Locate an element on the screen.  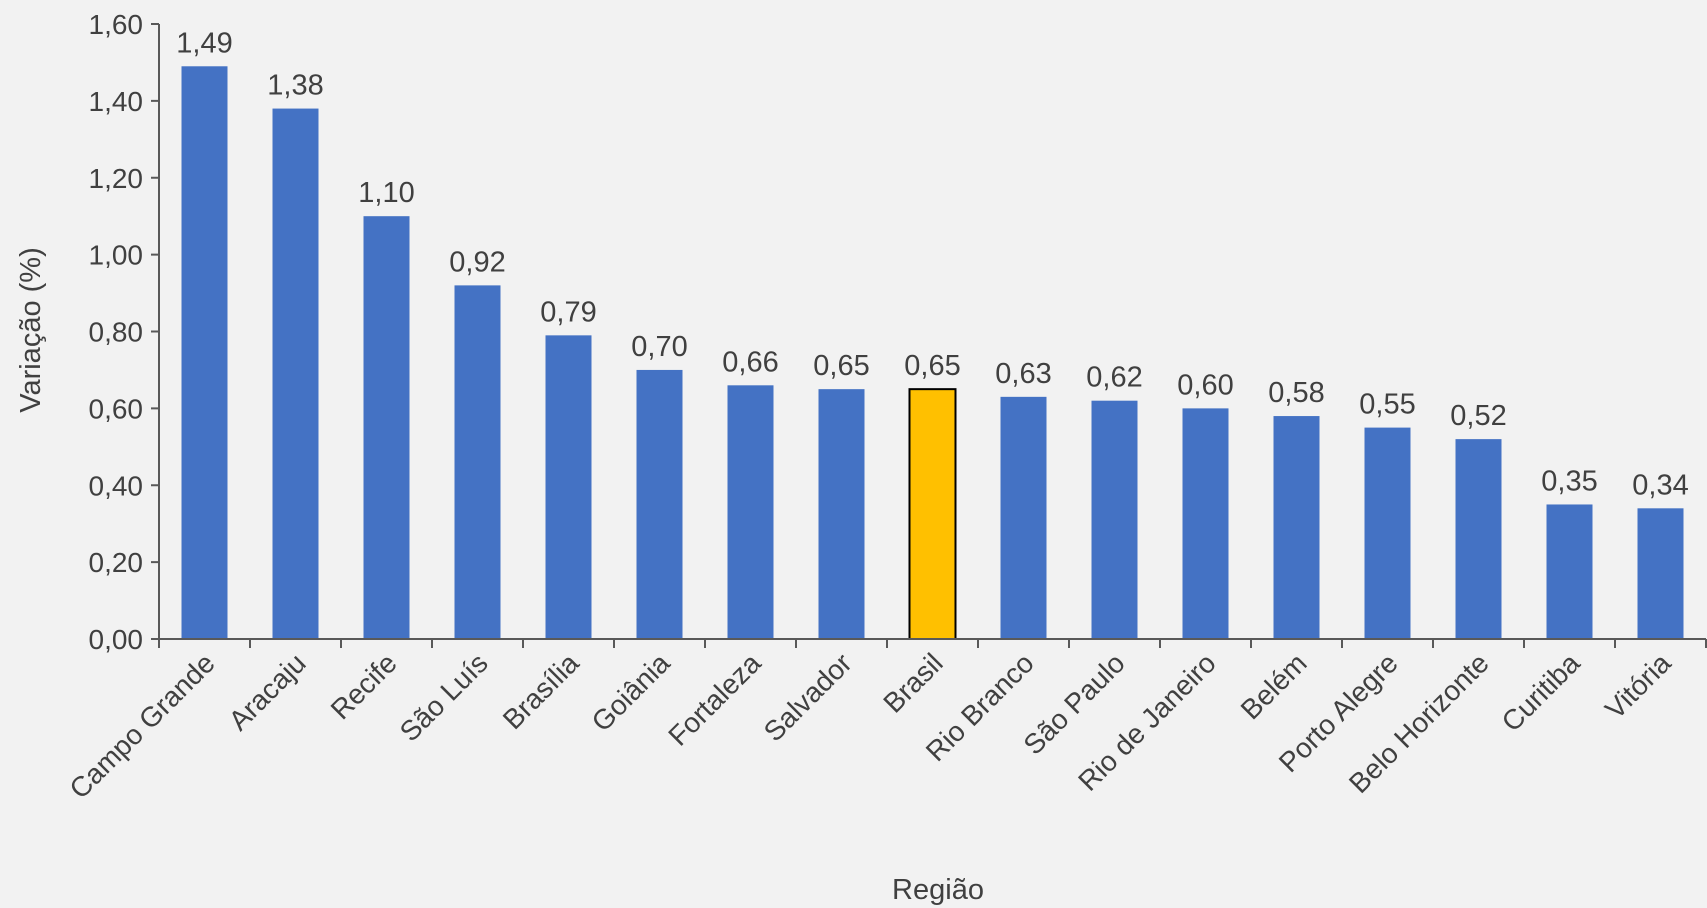
y-tick-label: 1,20 is located at coordinates (116, 178).